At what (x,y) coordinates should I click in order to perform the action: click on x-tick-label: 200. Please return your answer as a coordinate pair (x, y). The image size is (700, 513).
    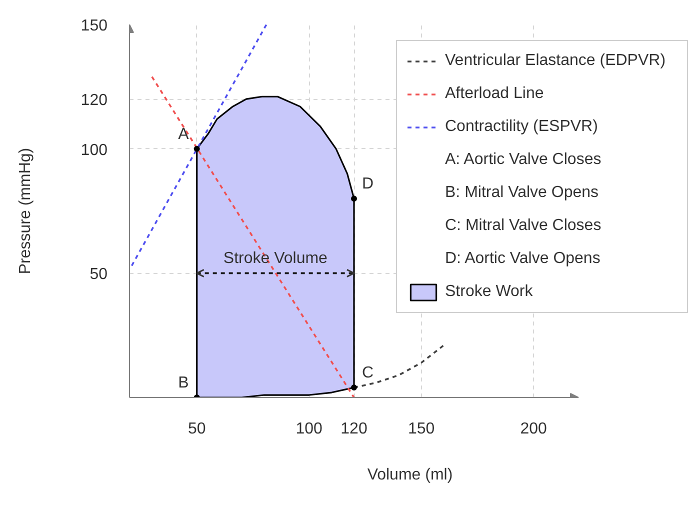
    Looking at the image, I should click on (534, 429).